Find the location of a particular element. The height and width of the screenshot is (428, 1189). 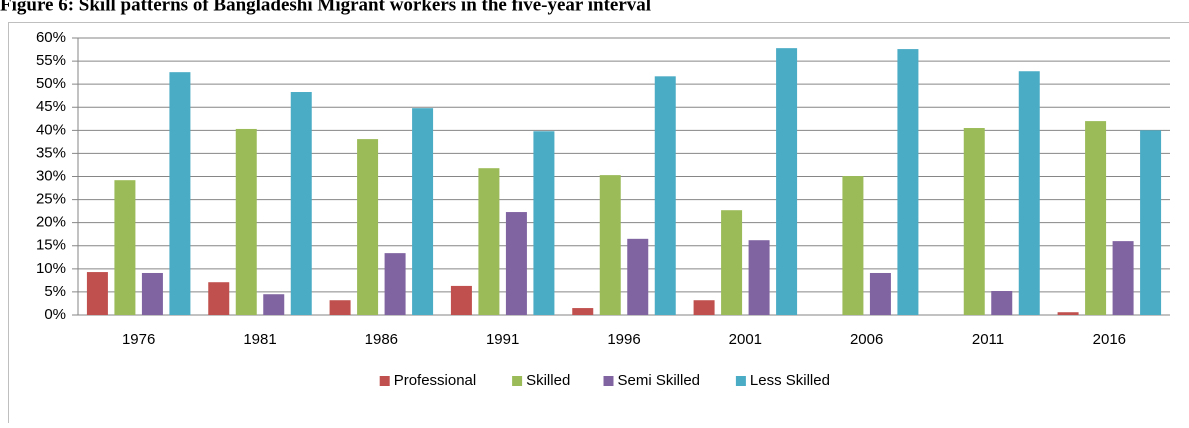

y-tick-label: 30% is located at coordinates (51, 175).